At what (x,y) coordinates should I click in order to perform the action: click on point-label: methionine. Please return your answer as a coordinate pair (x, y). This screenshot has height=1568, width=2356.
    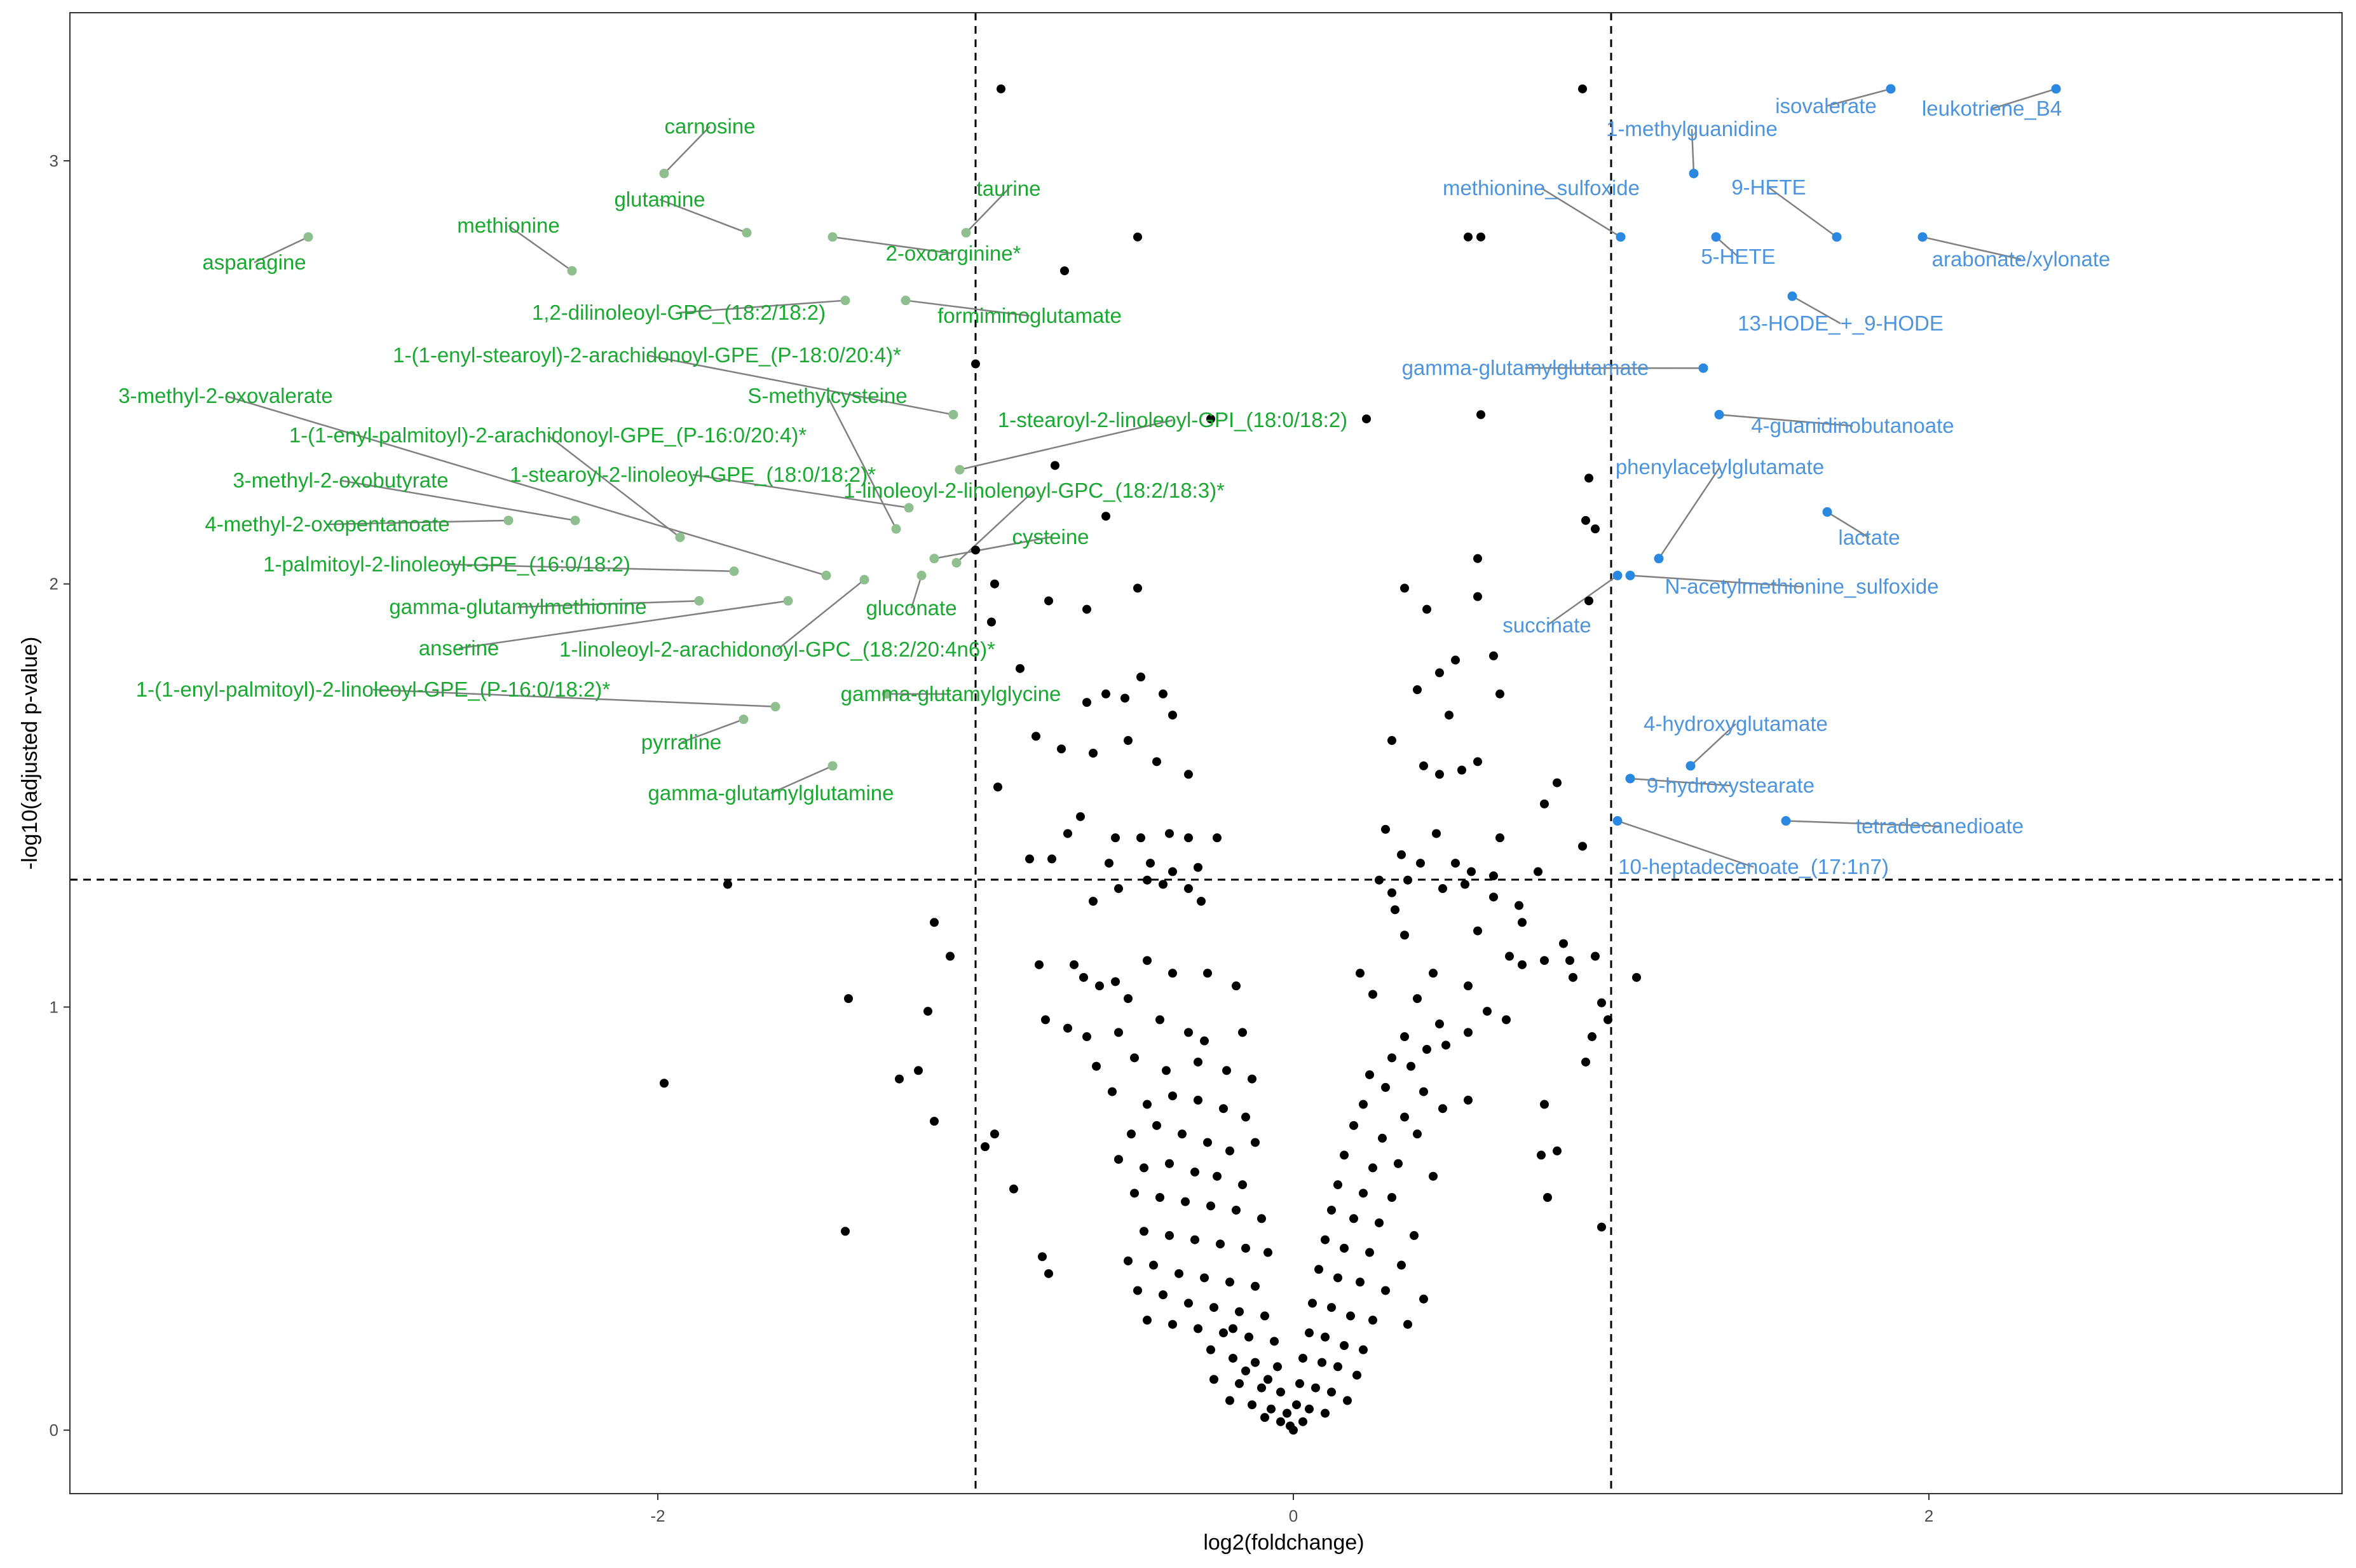
    Looking at the image, I should click on (508, 225).